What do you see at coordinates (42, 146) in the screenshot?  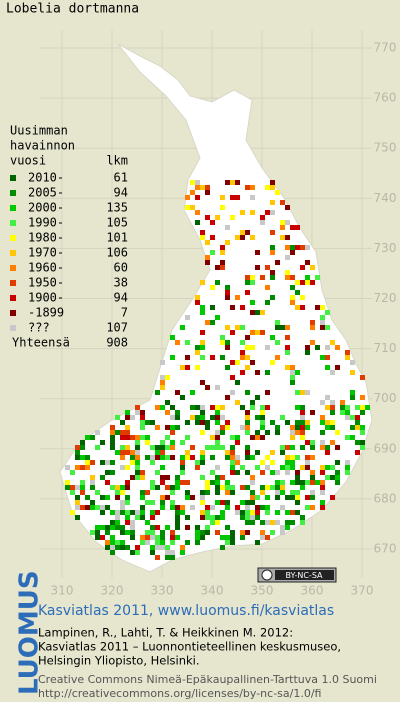 I see `legend-heading: havainnon` at bounding box center [42, 146].